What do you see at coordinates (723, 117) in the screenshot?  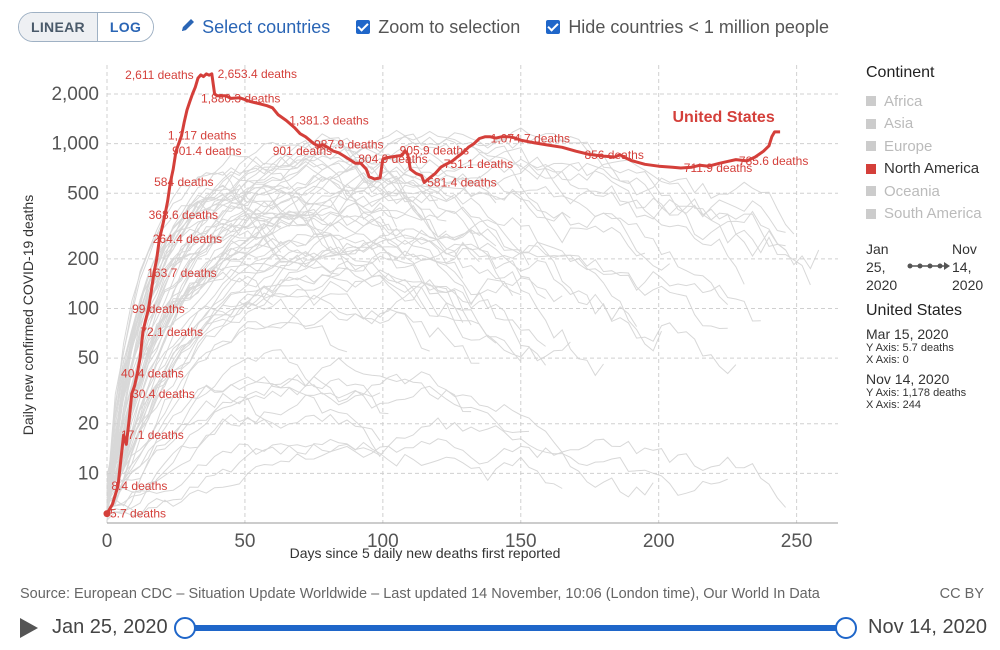 I see `series-name-label: United States` at bounding box center [723, 117].